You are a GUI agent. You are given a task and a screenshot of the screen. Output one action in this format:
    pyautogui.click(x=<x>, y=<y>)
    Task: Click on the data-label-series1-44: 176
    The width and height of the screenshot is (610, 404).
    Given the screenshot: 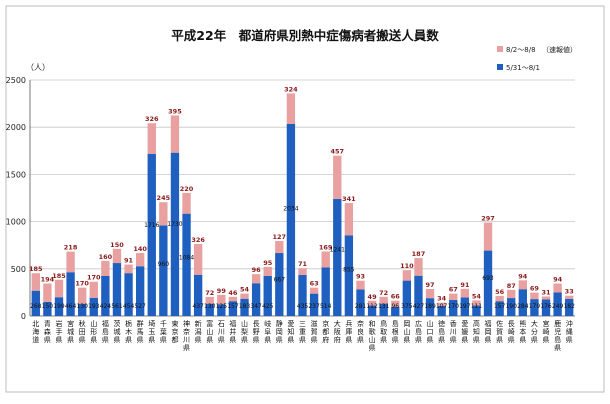 What is the action you would take?
    pyautogui.click(x=546, y=306)
    